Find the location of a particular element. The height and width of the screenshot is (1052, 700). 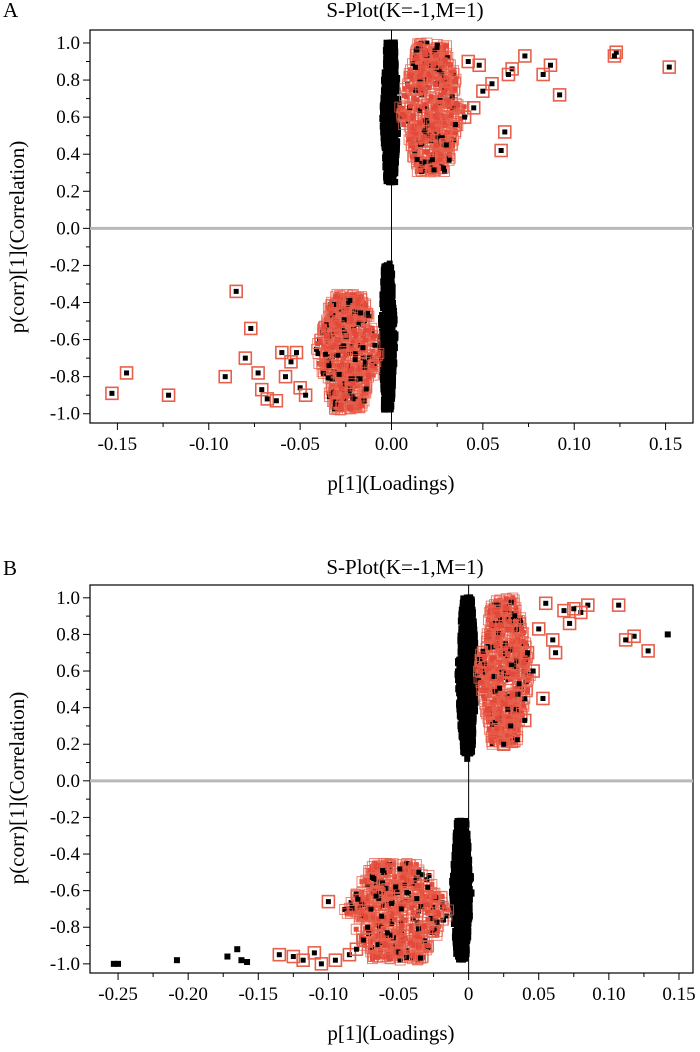

y-tick-label: 0.2 is located at coordinates (68, 191).